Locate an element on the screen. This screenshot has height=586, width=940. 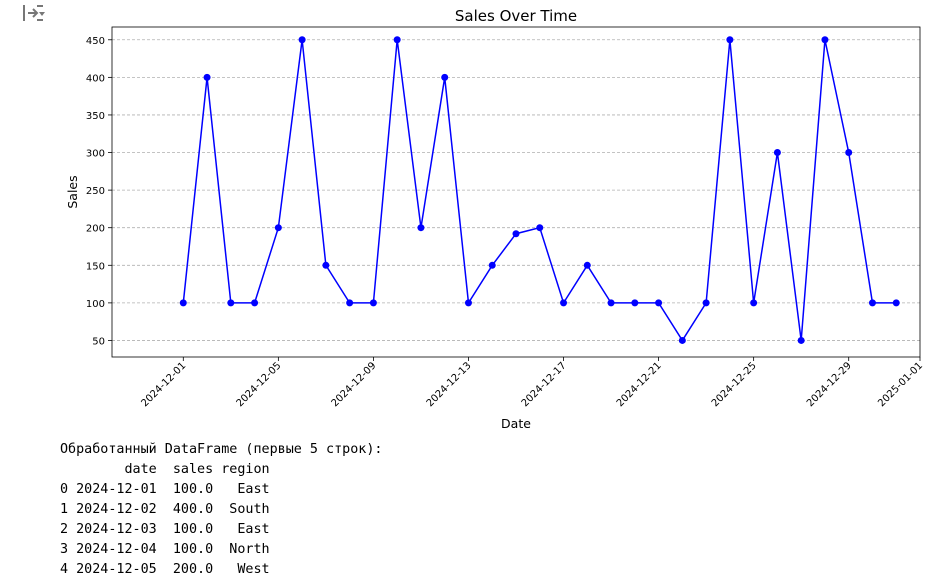
console-row: 2 2024-12-03 100.0 East is located at coordinates (165, 529).